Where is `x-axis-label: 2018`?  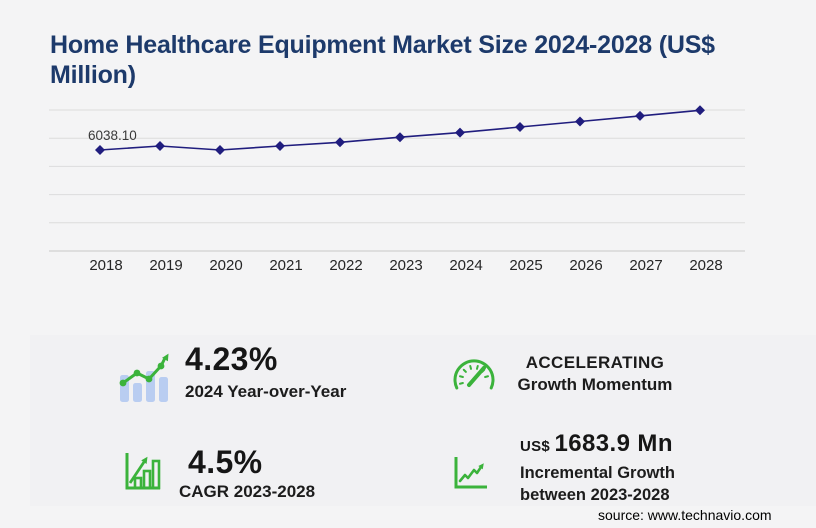 x-axis-label: 2018 is located at coordinates (105, 265).